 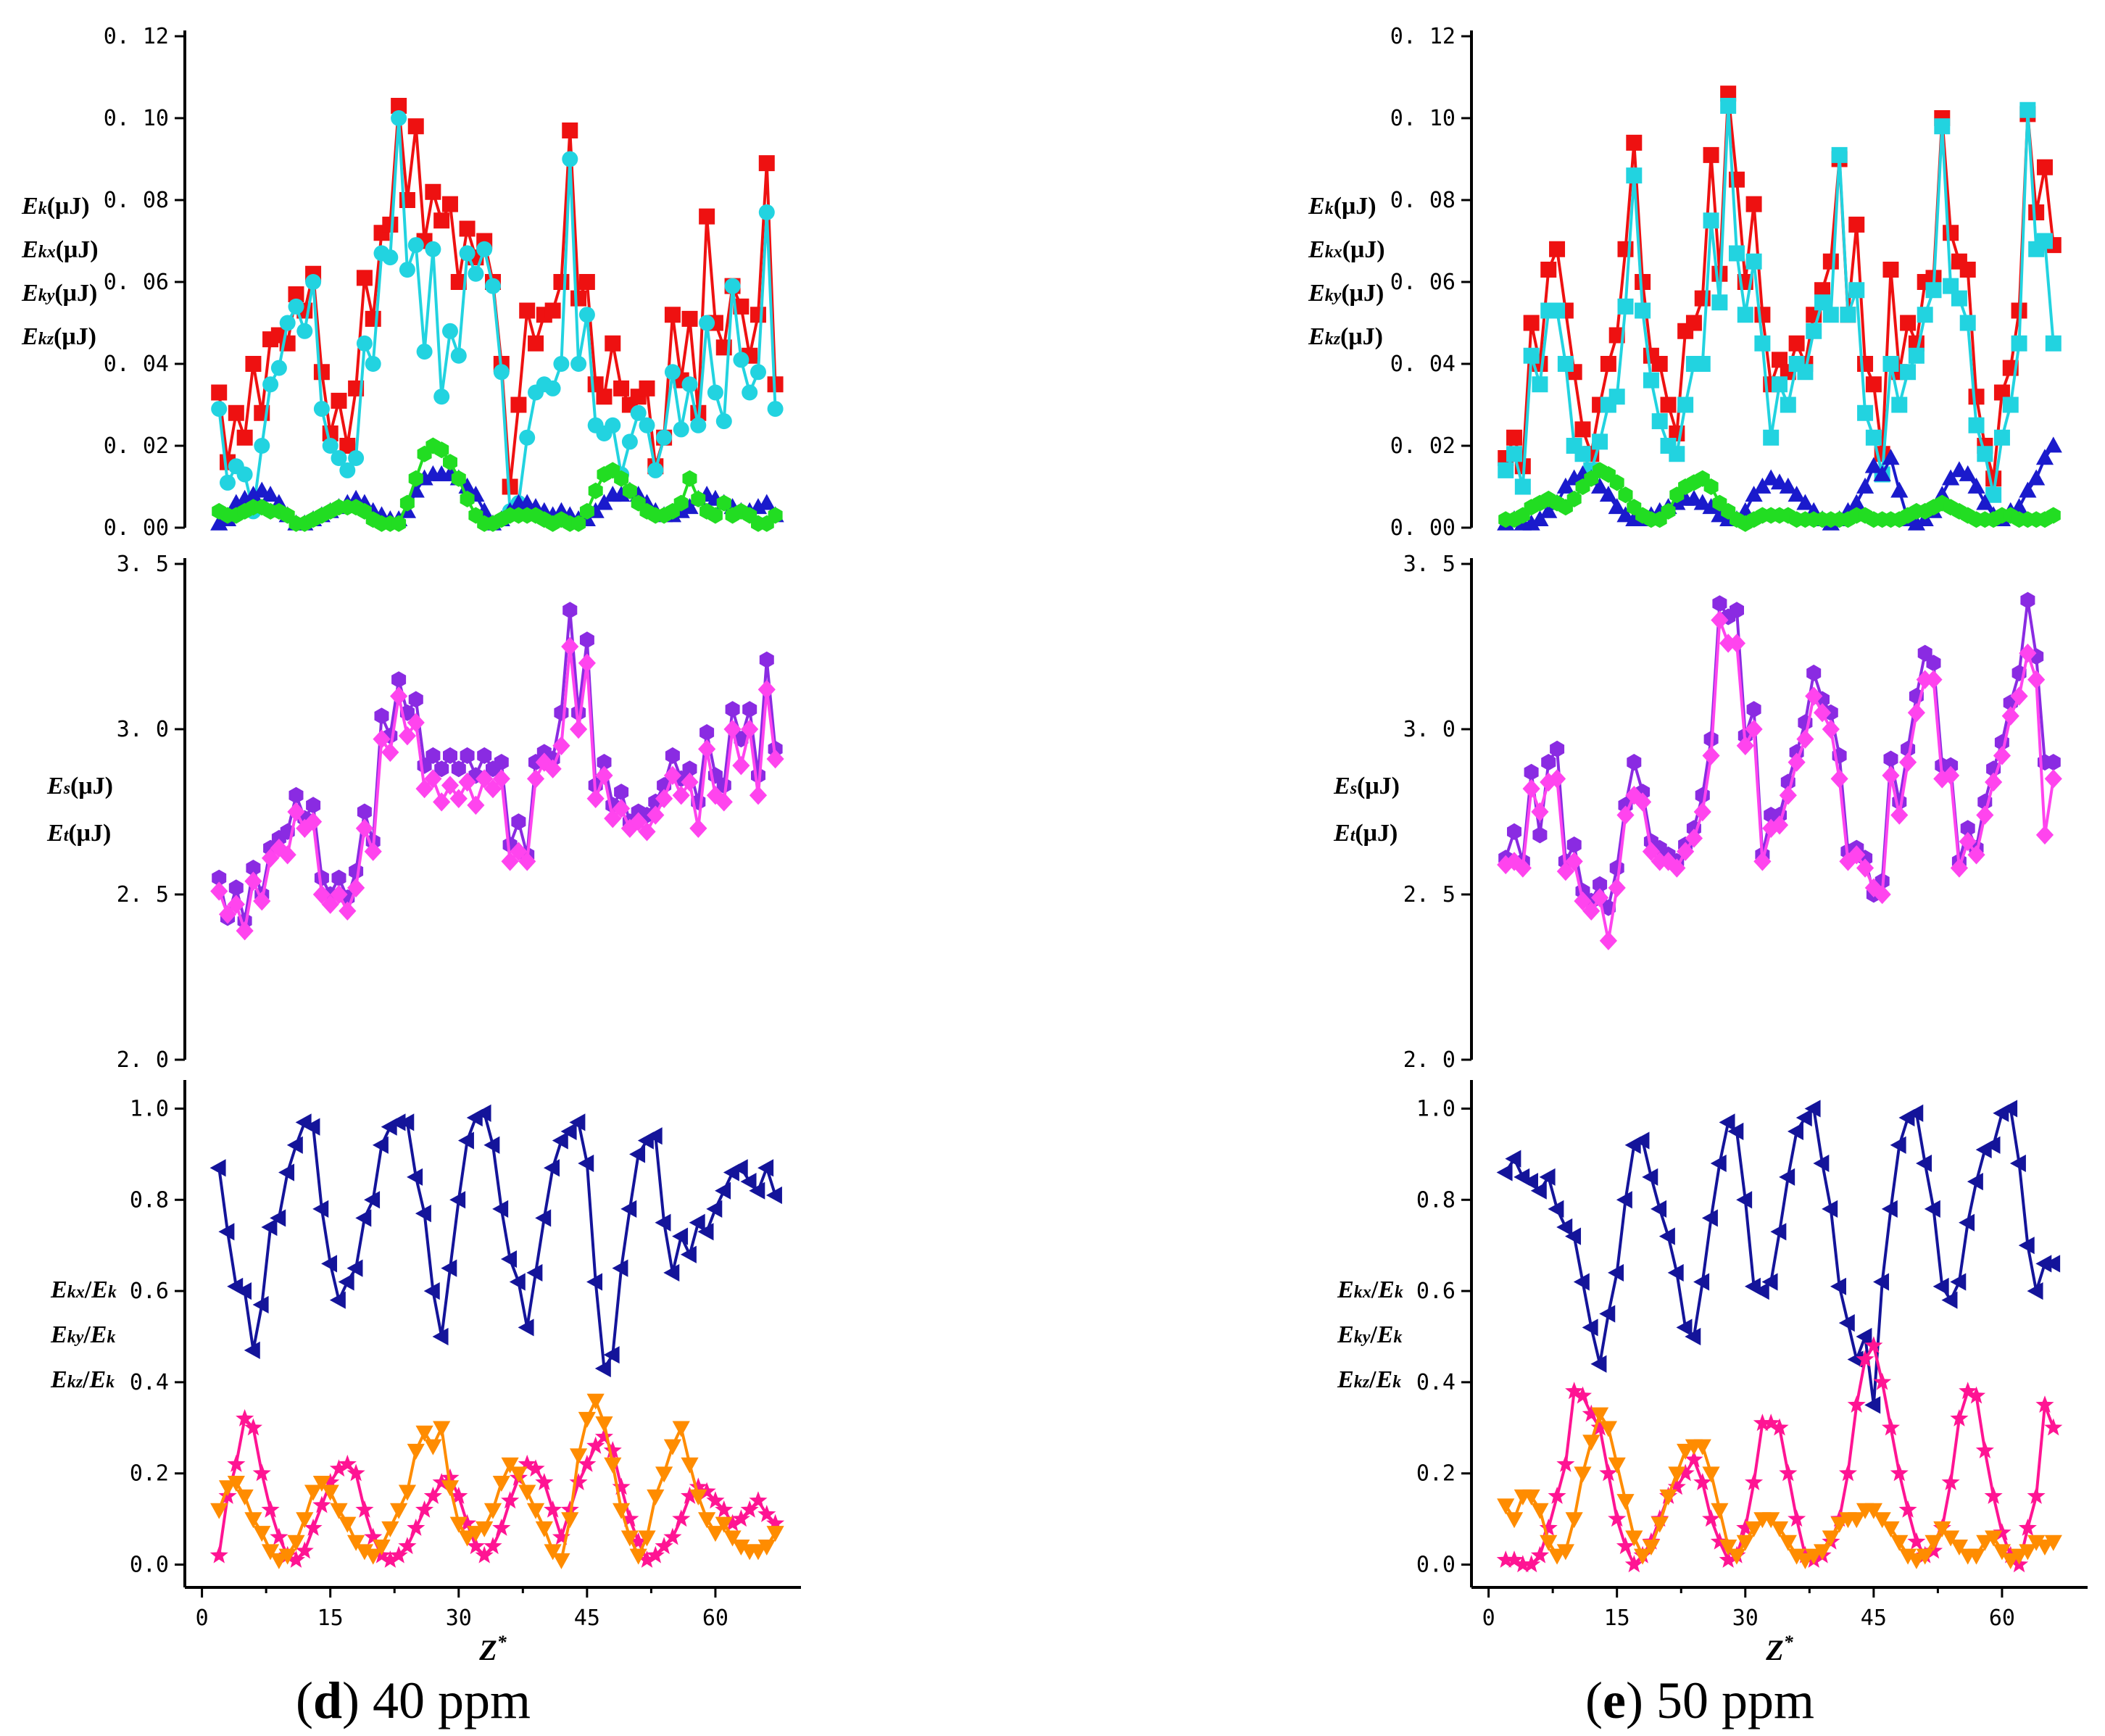 What do you see at coordinates (1778, 1257) in the screenshot?
I see `series-ratio_x` at bounding box center [1778, 1257].